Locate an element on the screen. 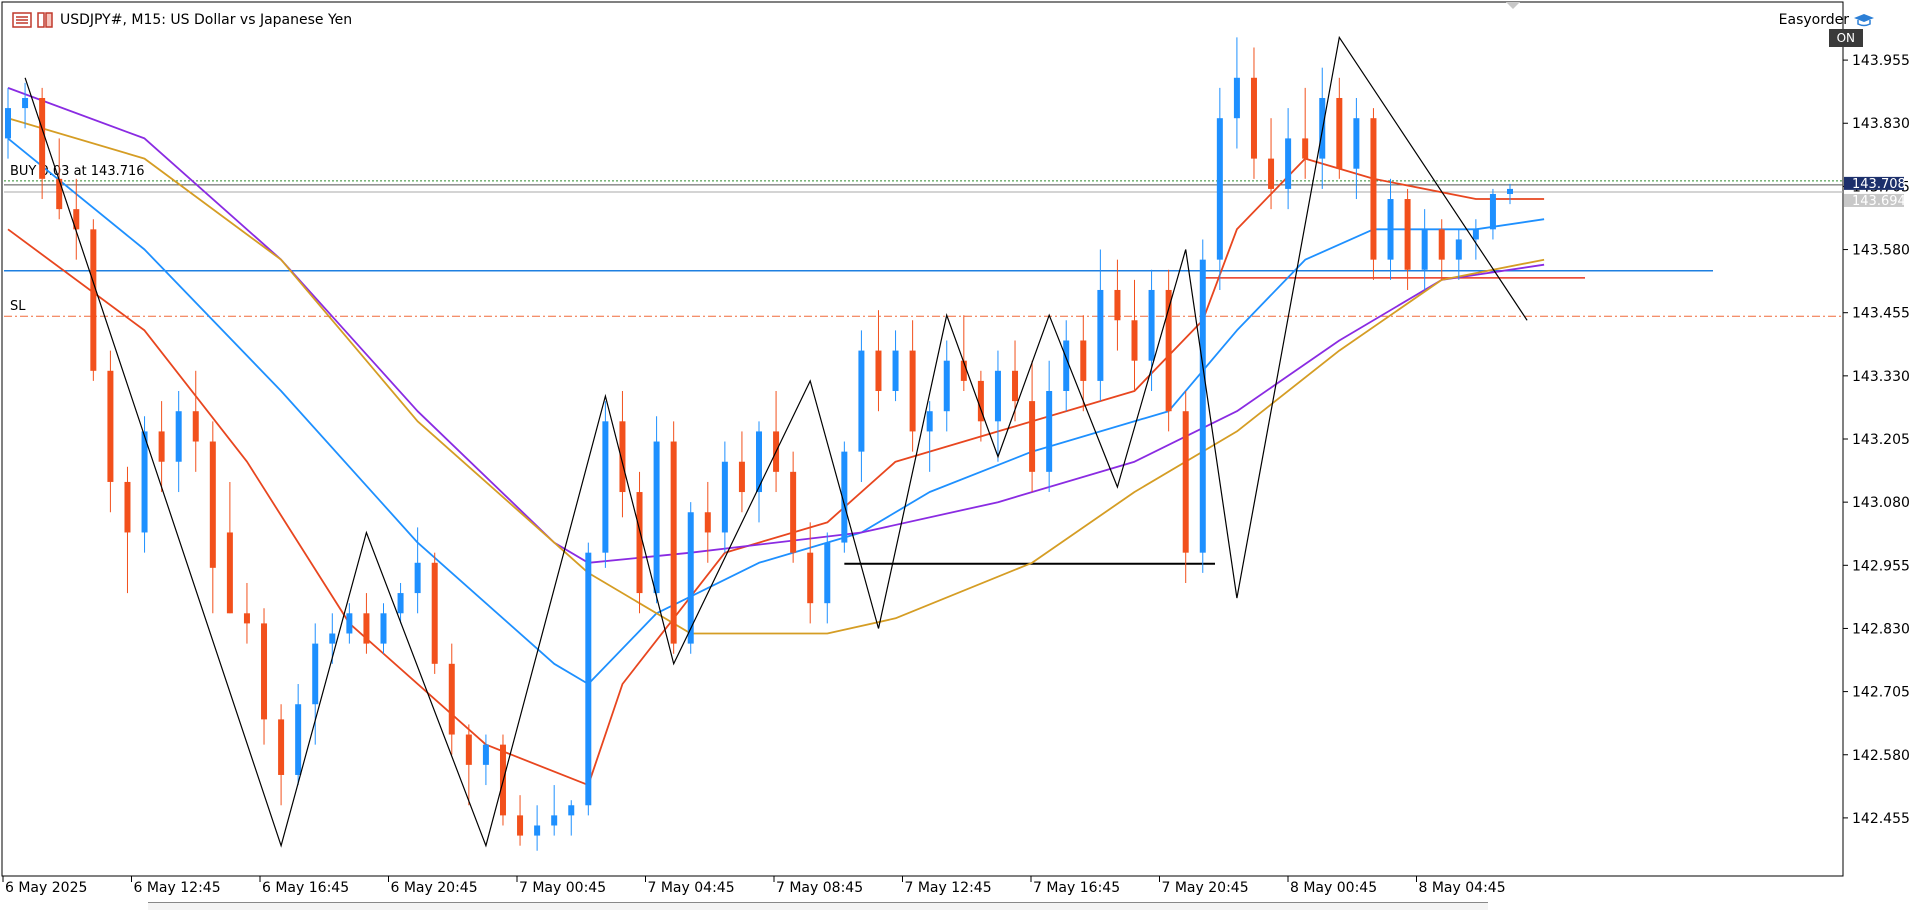 Image resolution: width=1920 pixels, height=913 pixels. chart-header: USDJPY#, M15: US Dollar vs Japanese Yen is located at coordinates (182, 20).